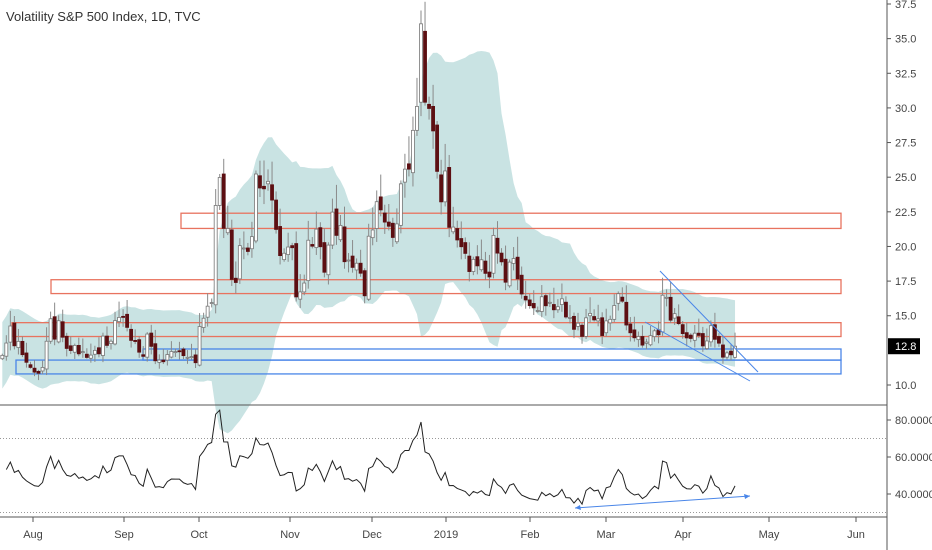 Image resolution: width=932 pixels, height=550 pixels. What do you see at coordinates (913, 495) in the screenshot?
I see `oscillator-tick-label: 40.0000` at bounding box center [913, 495].